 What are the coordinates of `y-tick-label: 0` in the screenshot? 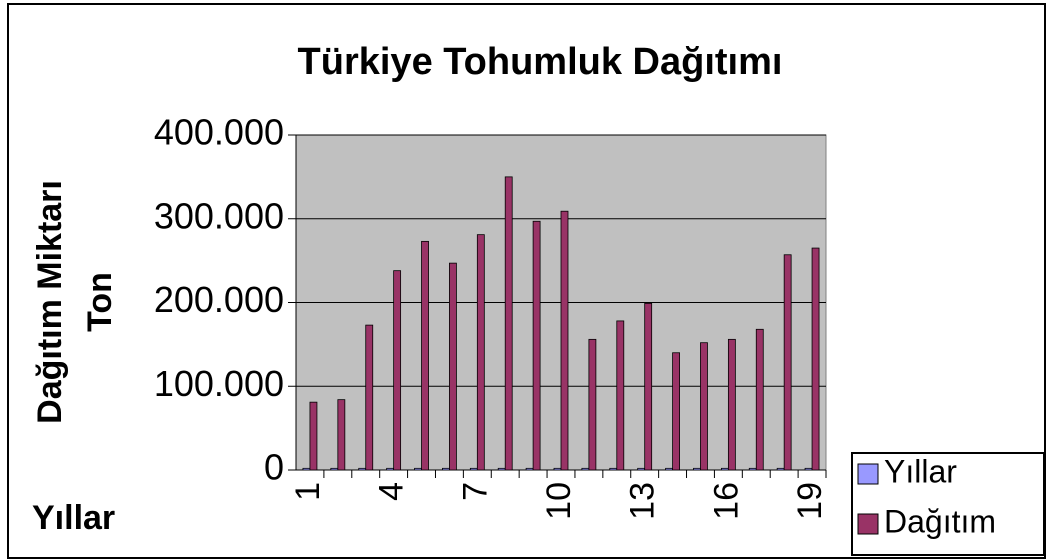 It's located at (274, 467).